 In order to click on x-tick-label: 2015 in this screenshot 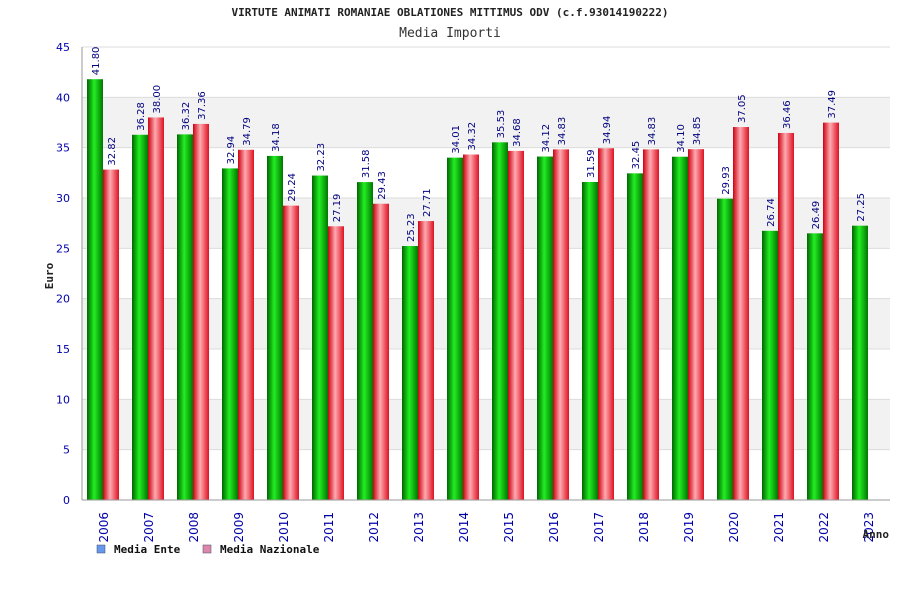, I will do `click(509, 527)`.